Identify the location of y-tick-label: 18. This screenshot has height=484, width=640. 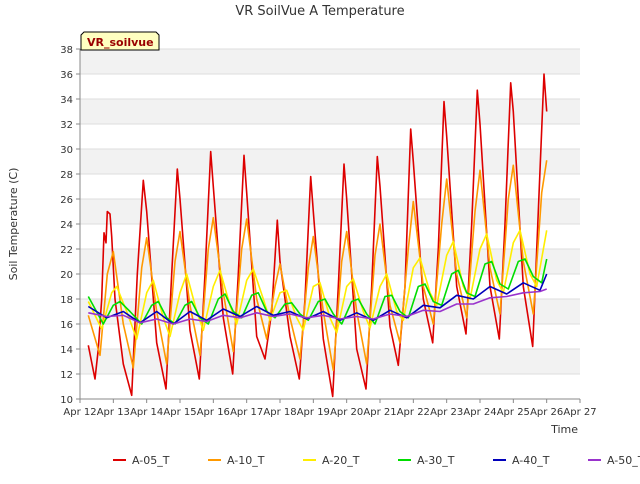
(66, 300).